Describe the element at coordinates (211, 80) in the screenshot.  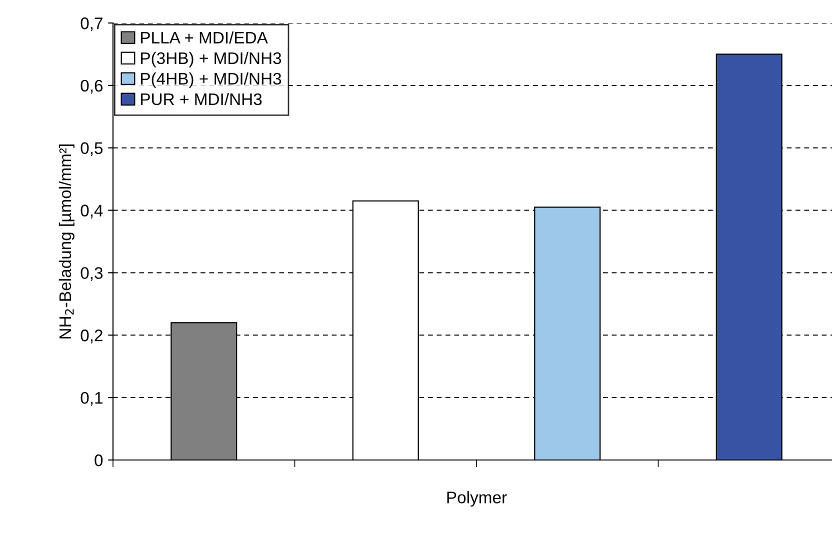
I see `legend-label: P(4HB) + MDI/NH3` at that location.